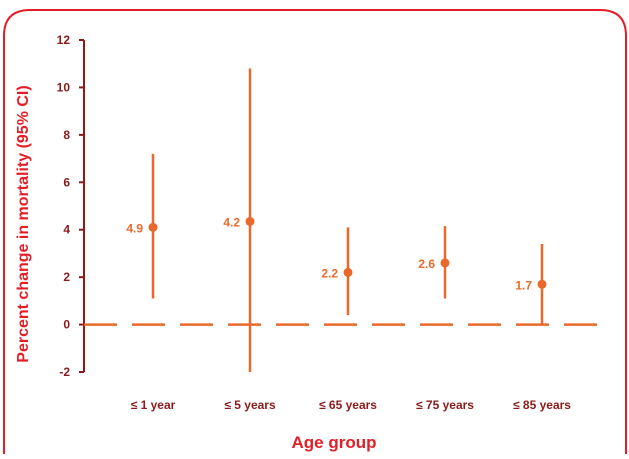  Describe the element at coordinates (64, 372) in the screenshot. I see `y-tick-label: -2` at that location.